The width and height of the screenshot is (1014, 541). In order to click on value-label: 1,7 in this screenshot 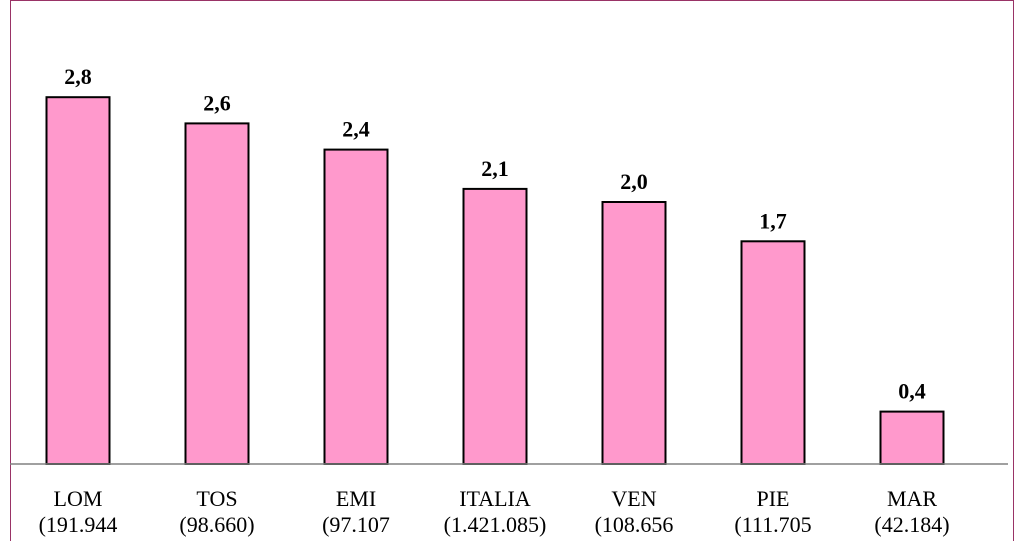, I will do `click(773, 220)`.